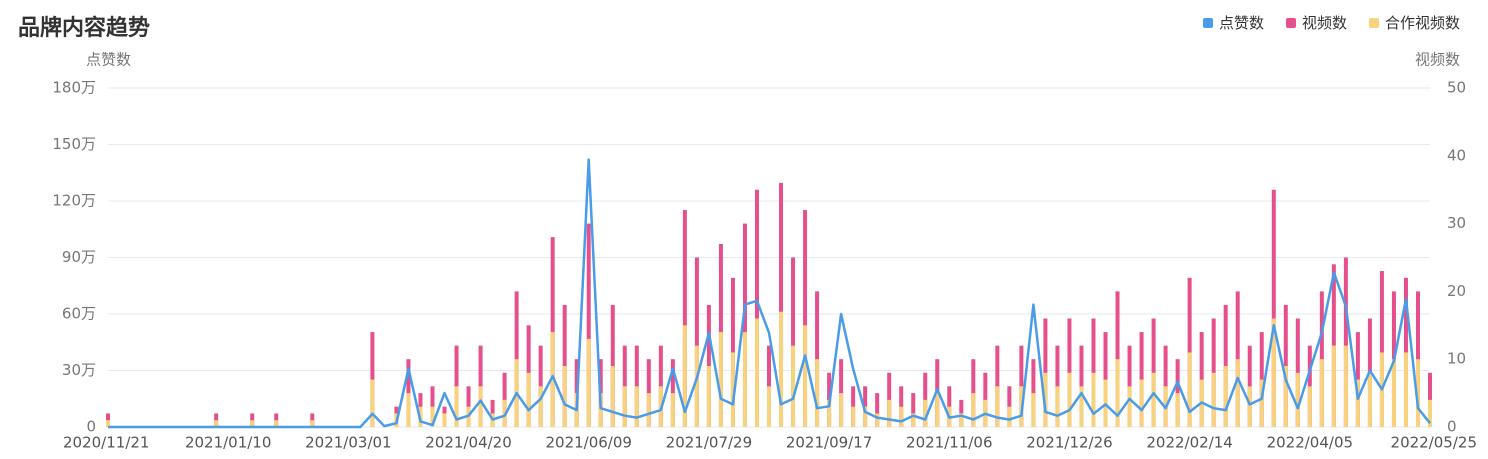  I want to click on y2-tick-label: 40, so click(1456, 155).